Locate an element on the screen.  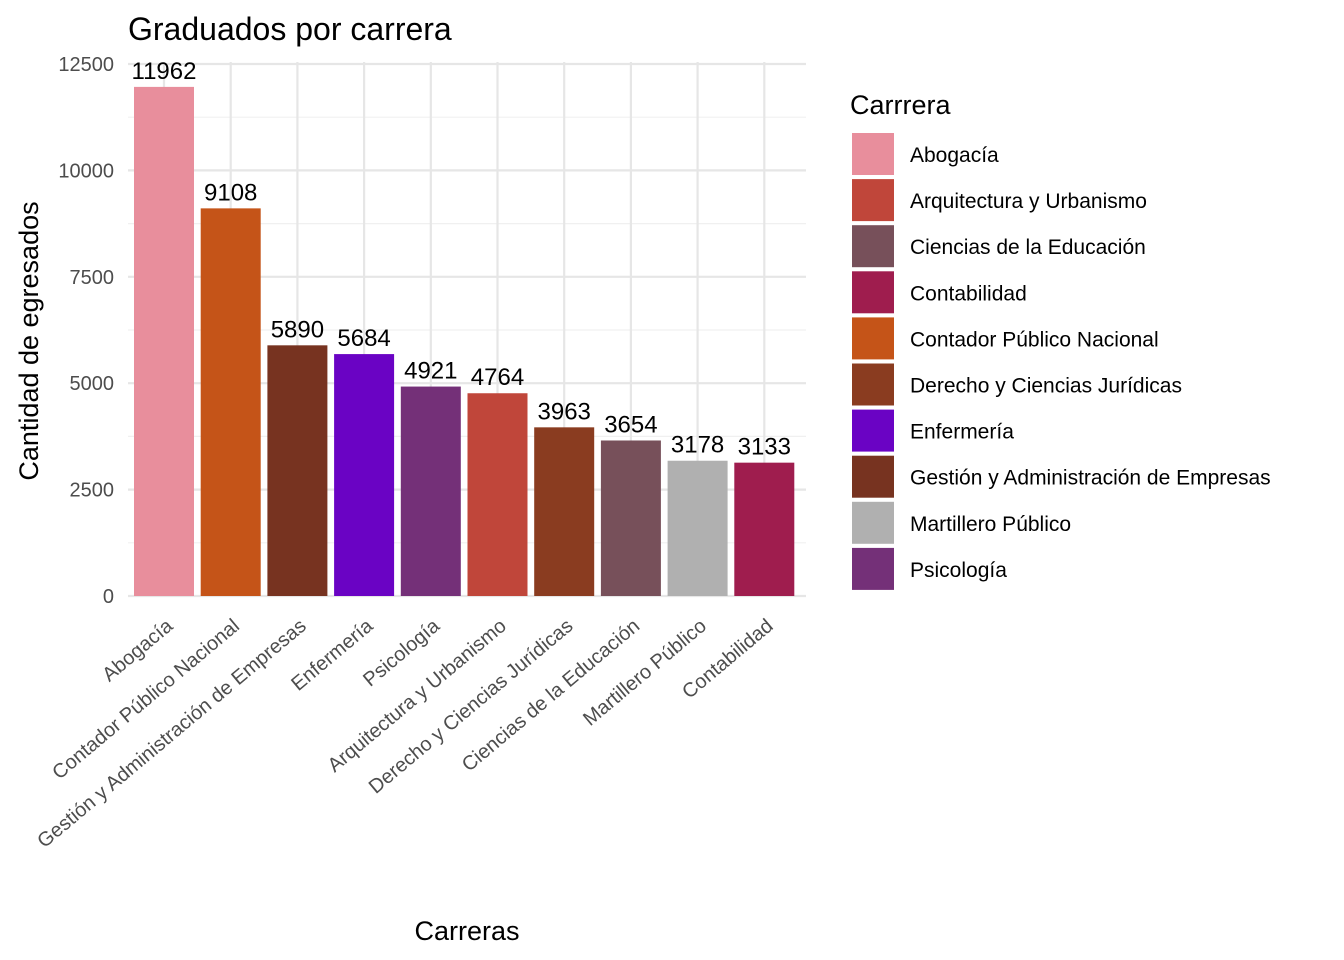
legend-label: Enfermería is located at coordinates (962, 432).